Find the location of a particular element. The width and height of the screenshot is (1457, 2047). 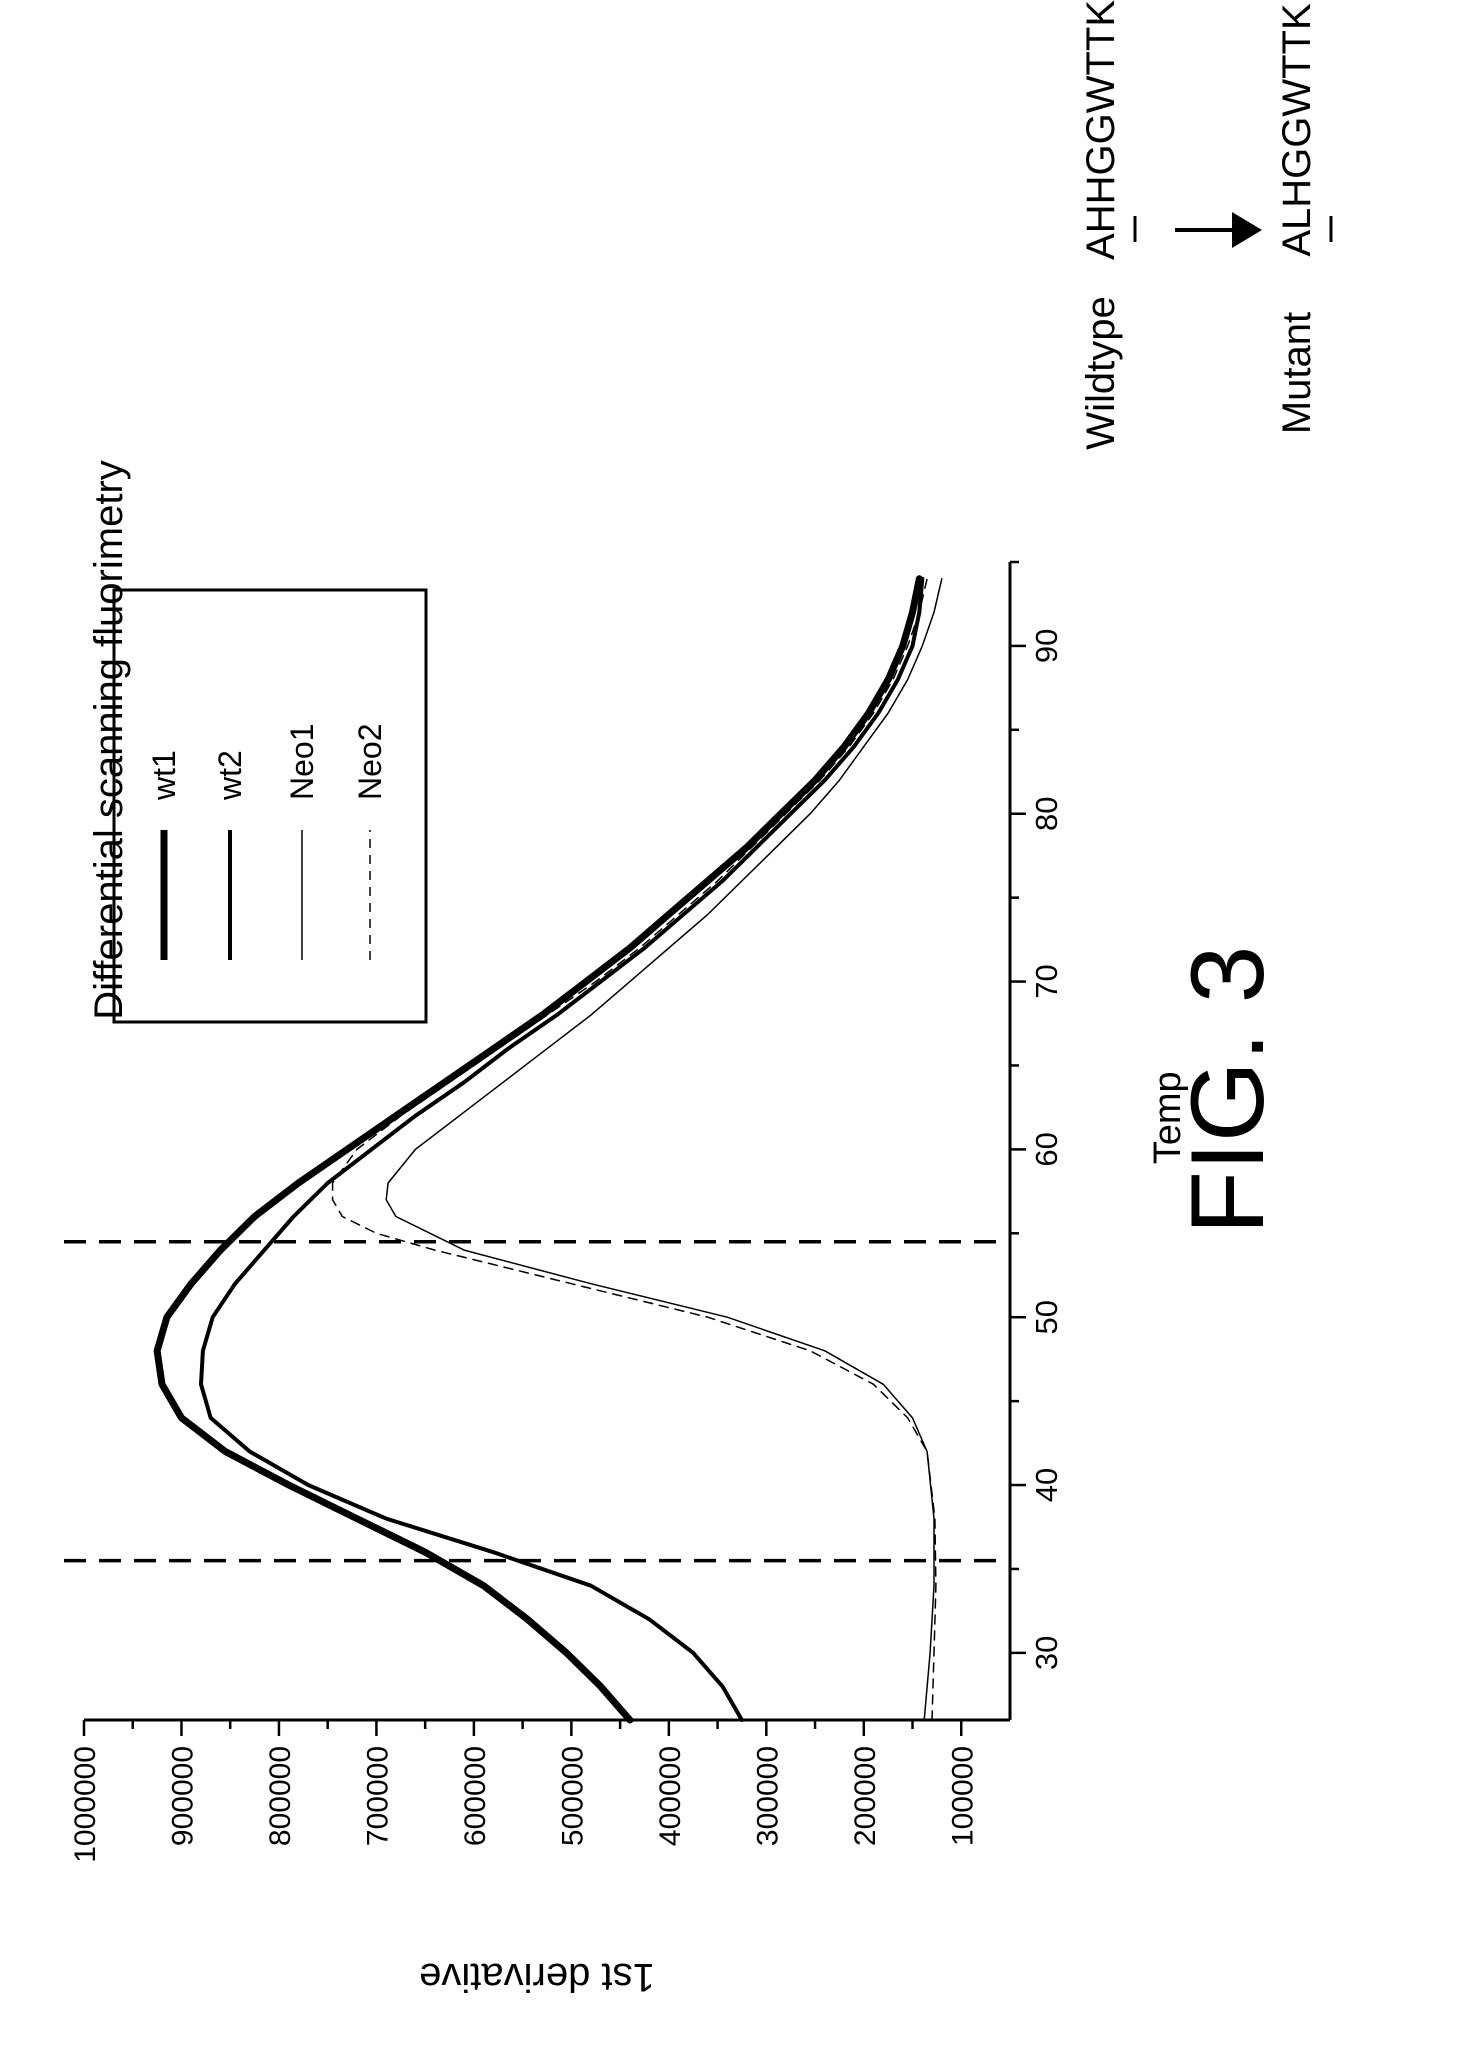

legend-label-wt1: wt1 is located at coordinates (164, 775).